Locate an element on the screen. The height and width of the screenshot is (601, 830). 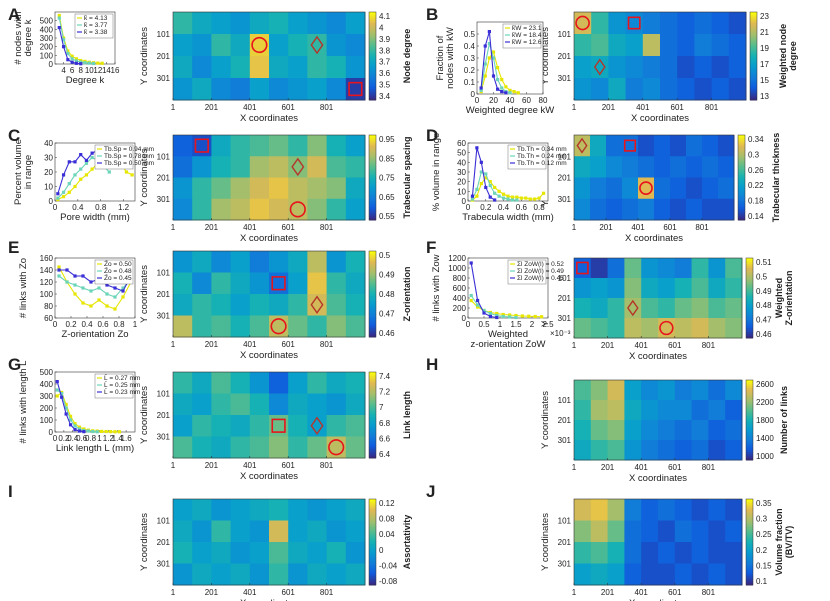
y-axis-label: # links with length L is located at coordinates (23, 402).